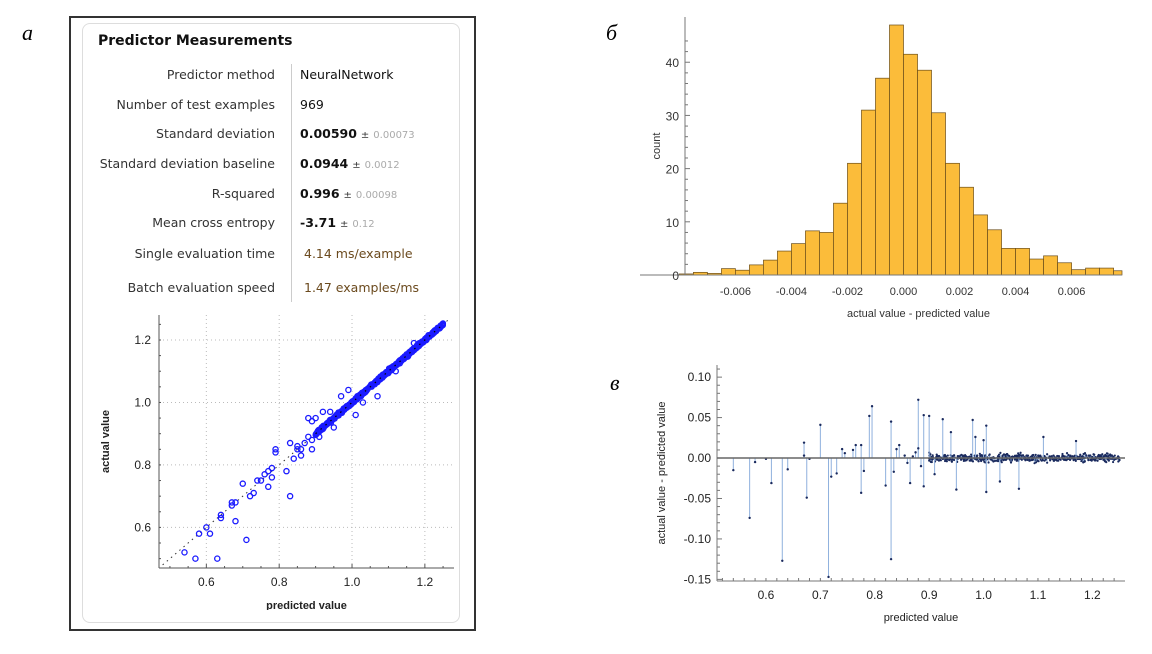 The image size is (1152, 654). Describe the element at coordinates (929, 595) in the screenshot. I see `x-tick-label: 0.9` at that location.